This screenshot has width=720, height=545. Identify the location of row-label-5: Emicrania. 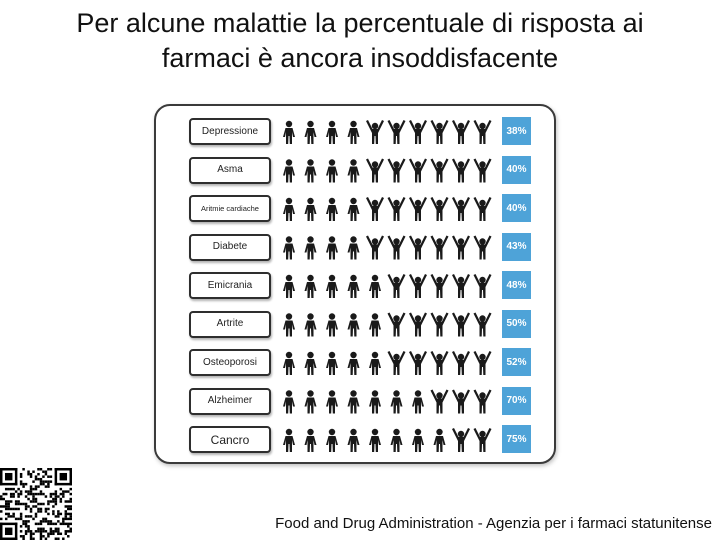
(230, 285).